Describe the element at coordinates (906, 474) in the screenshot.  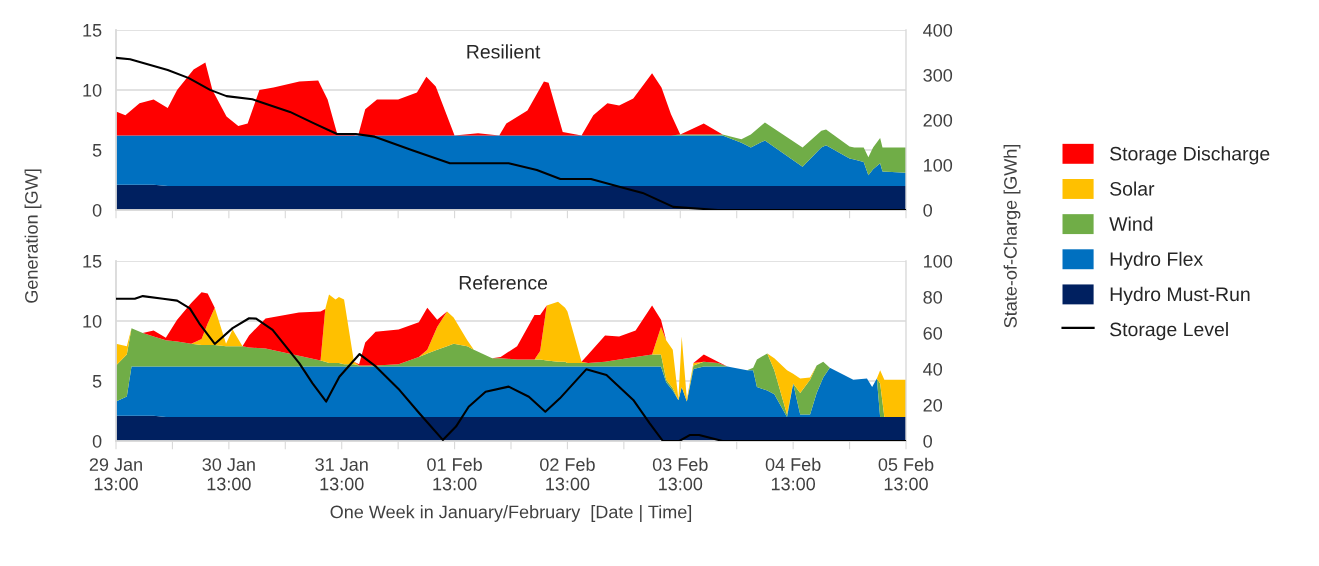
I see `x-tick-label: 05 Feb 13:00` at that location.